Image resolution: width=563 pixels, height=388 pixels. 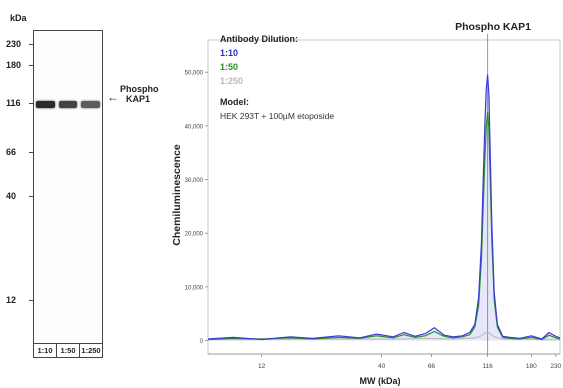 What do you see at coordinates (555, 366) in the screenshot?
I see `x-tick-label: 230` at bounding box center [555, 366].